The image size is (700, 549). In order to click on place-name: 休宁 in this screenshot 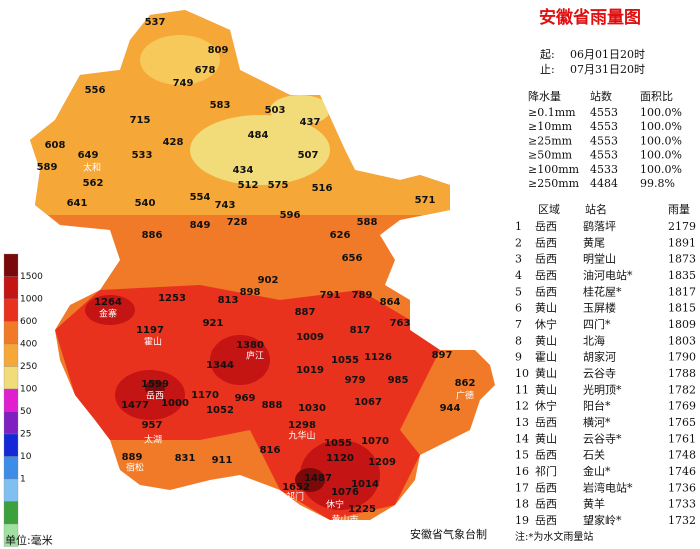, I will do `click(335, 505)`.